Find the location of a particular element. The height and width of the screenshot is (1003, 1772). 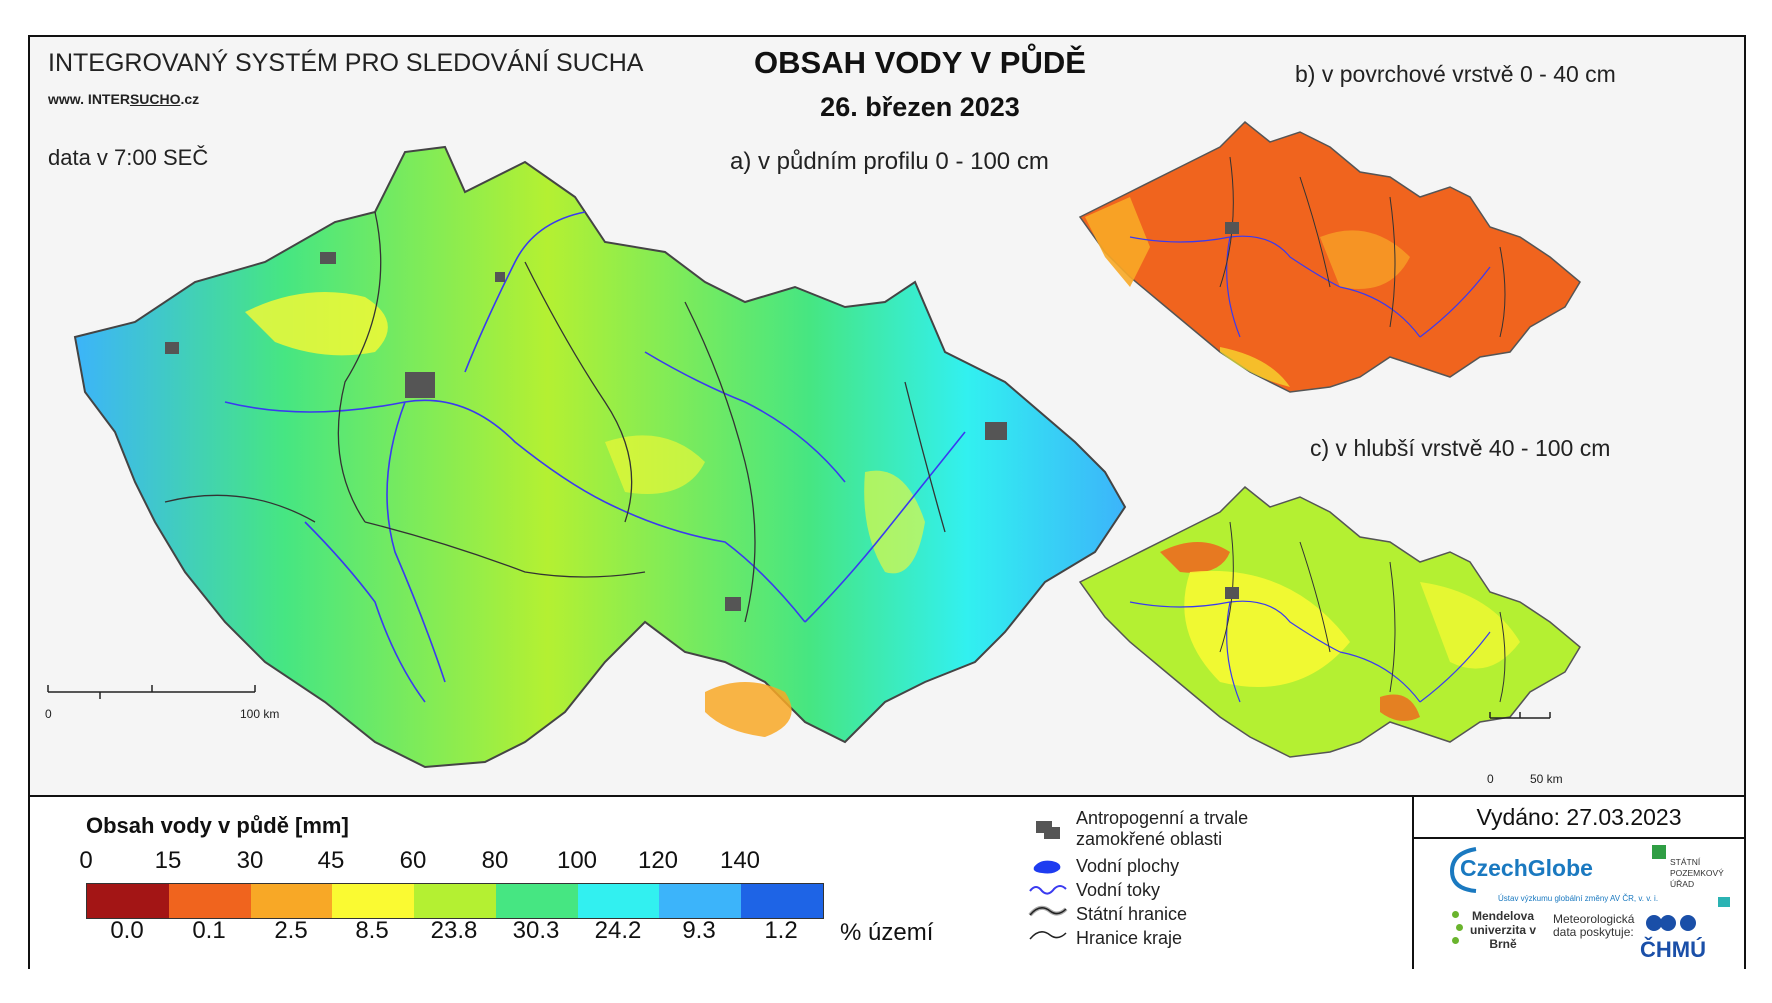

chmu-logo: ČHMÚ is located at coordinates (1673, 949).